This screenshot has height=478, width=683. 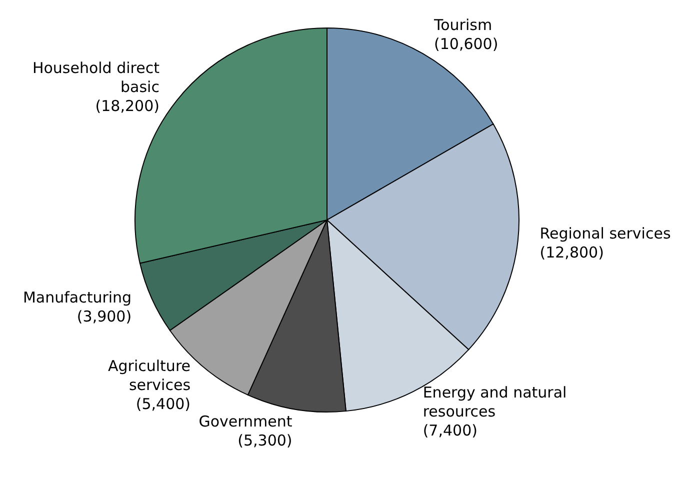 I want to click on data-label: (18,200), so click(x=127, y=105).